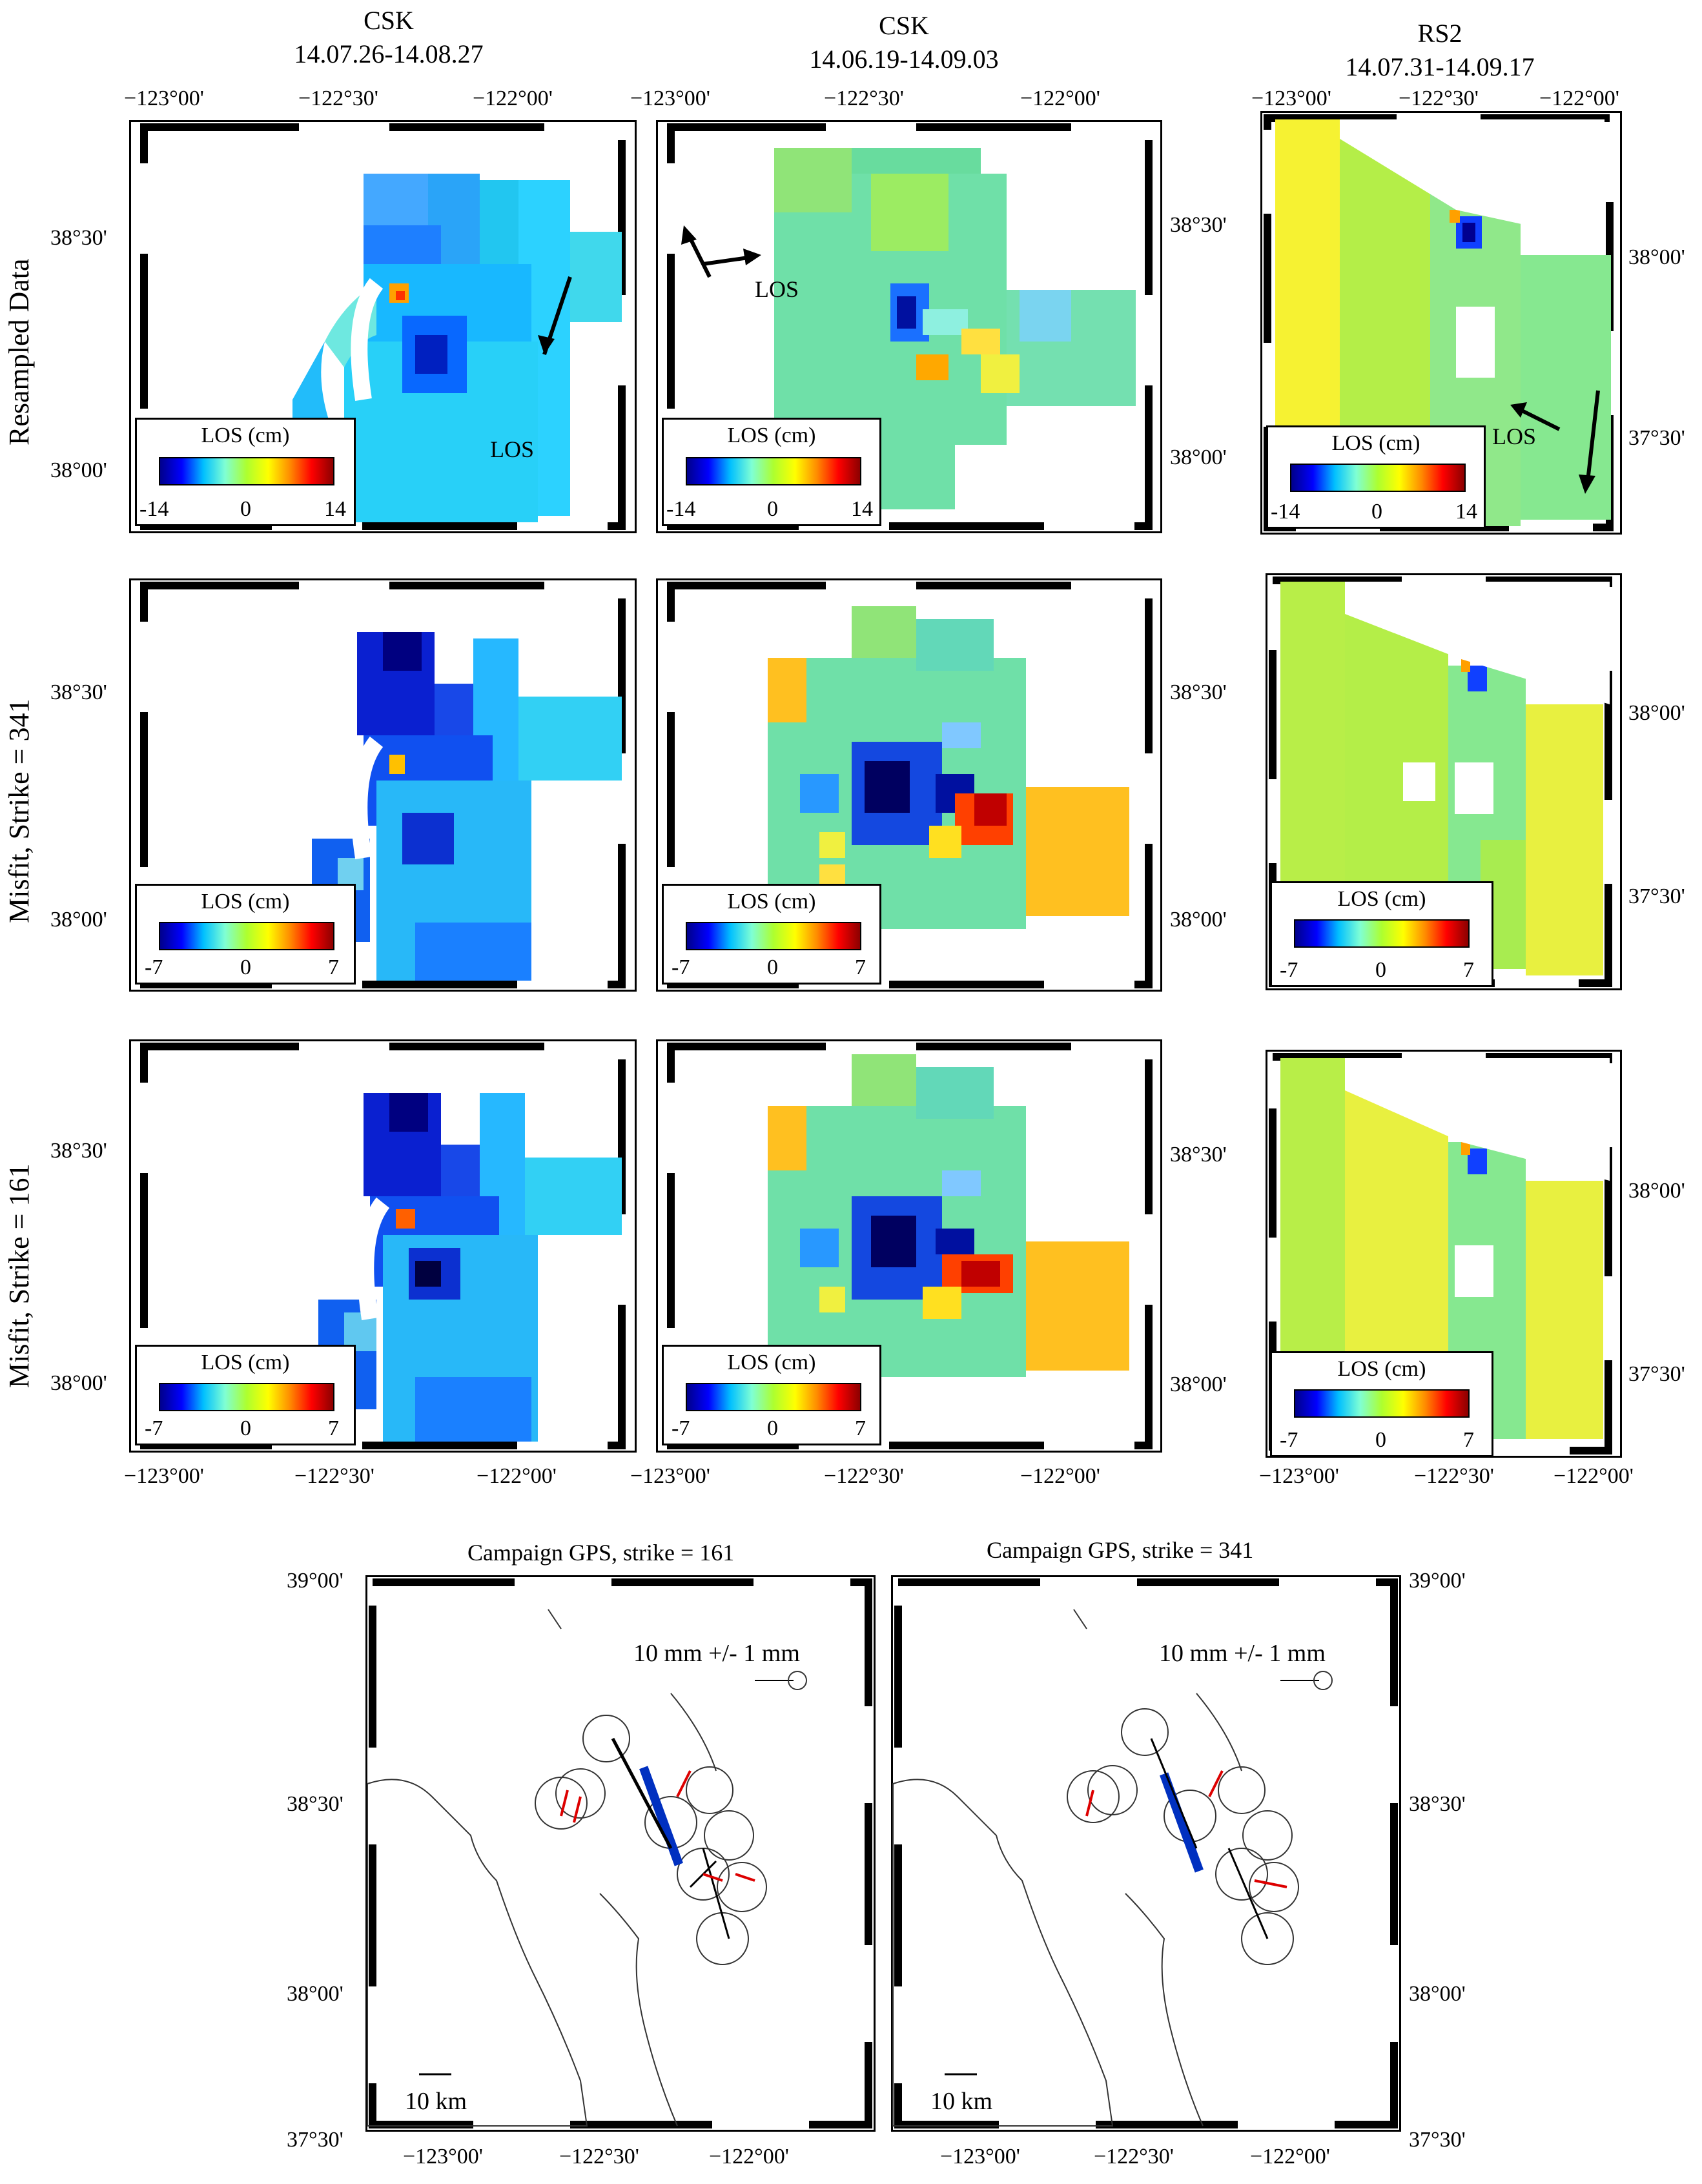 Image resolution: width=1702 pixels, height=2184 pixels. What do you see at coordinates (777, 289) in the screenshot?
I see `los-label-r1-c2: LOS` at bounding box center [777, 289].